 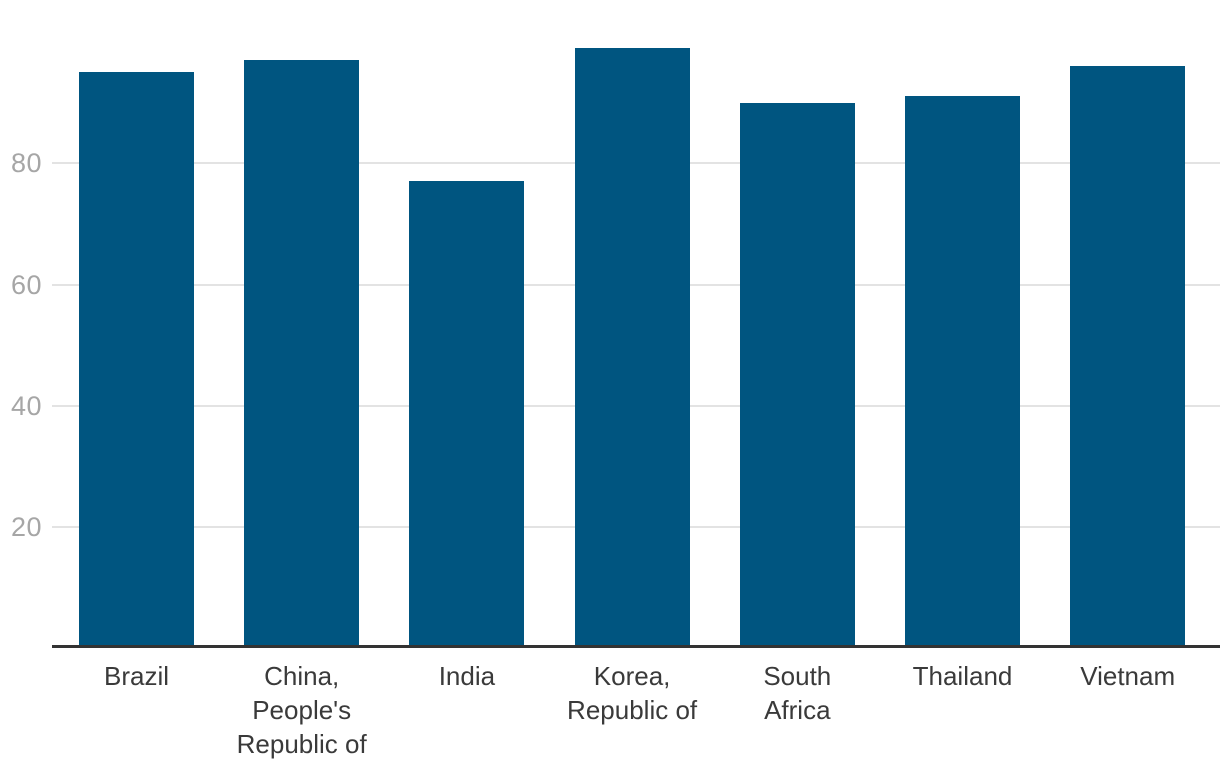 I want to click on bar-india, so click(x=467, y=413).